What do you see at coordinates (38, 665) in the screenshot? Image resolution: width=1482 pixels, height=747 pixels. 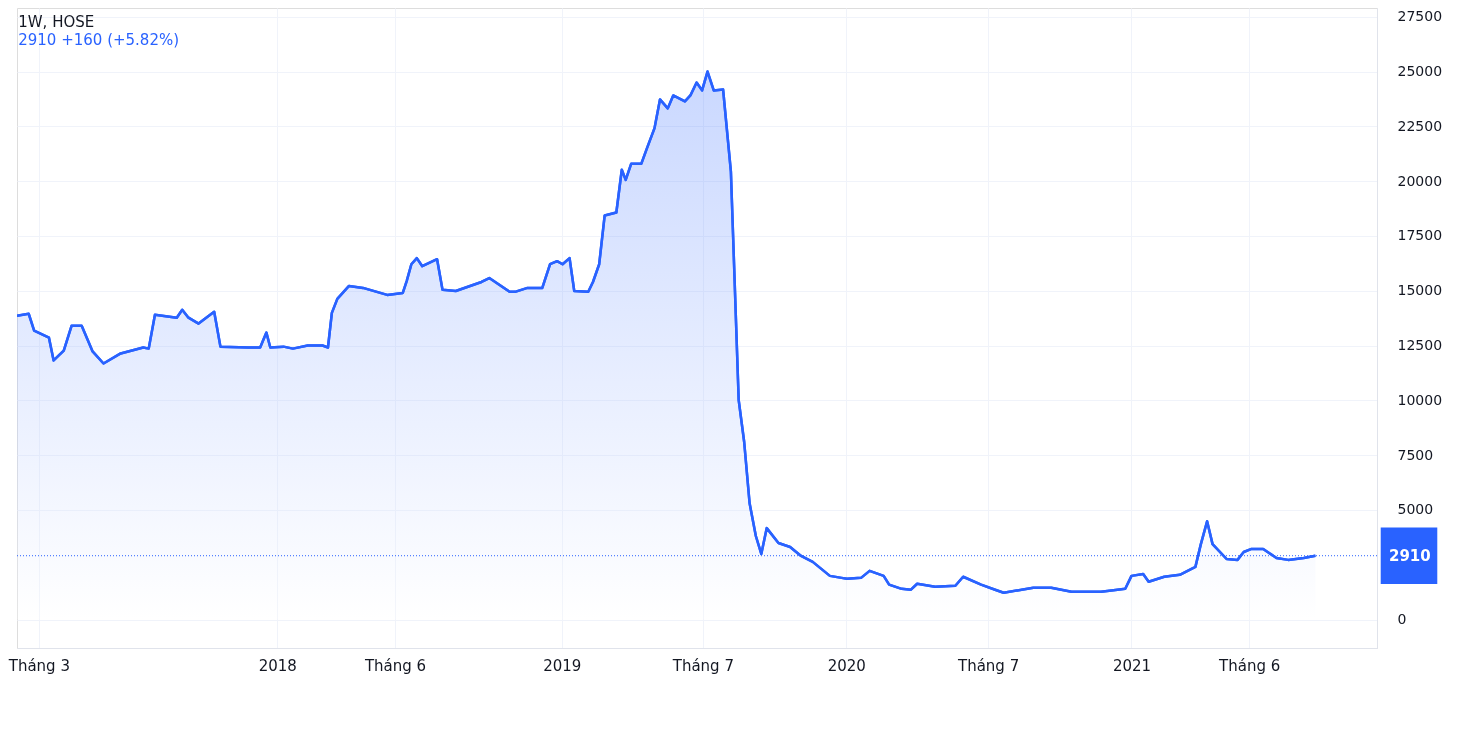 I see `x-tick-label: Tháng 3` at bounding box center [38, 665].